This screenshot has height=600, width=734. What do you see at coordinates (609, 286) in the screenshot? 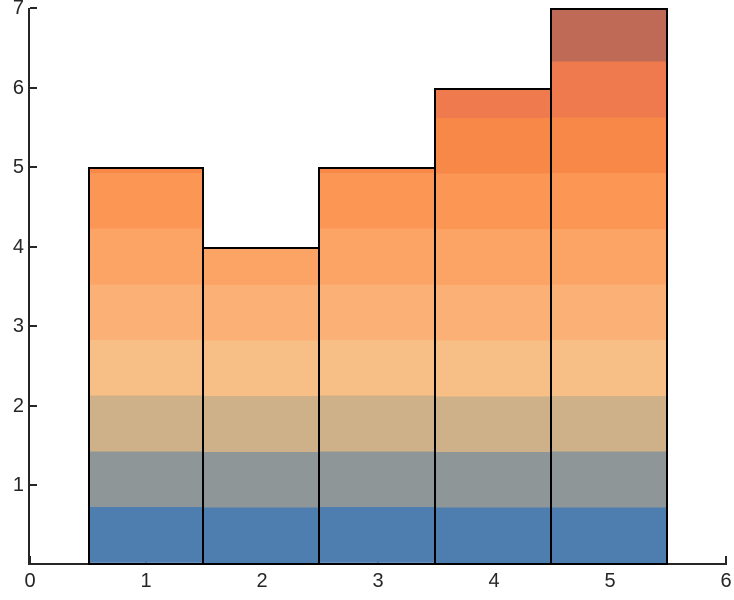
I see `bar-x5` at bounding box center [609, 286].